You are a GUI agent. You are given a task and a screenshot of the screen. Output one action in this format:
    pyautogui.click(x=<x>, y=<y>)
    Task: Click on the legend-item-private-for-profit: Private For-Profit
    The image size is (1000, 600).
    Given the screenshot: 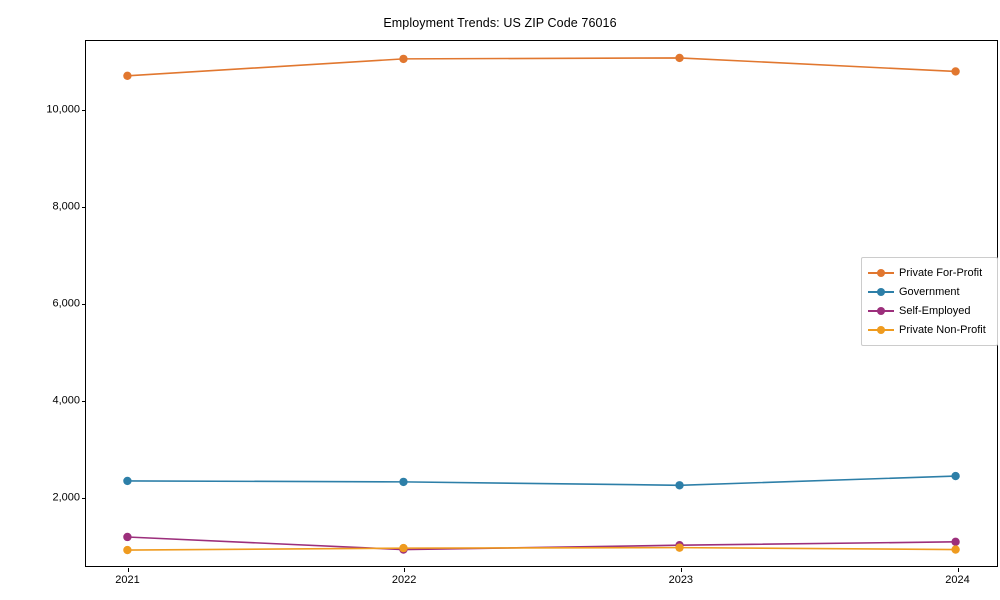 What is the action you would take?
    pyautogui.click(x=929, y=272)
    